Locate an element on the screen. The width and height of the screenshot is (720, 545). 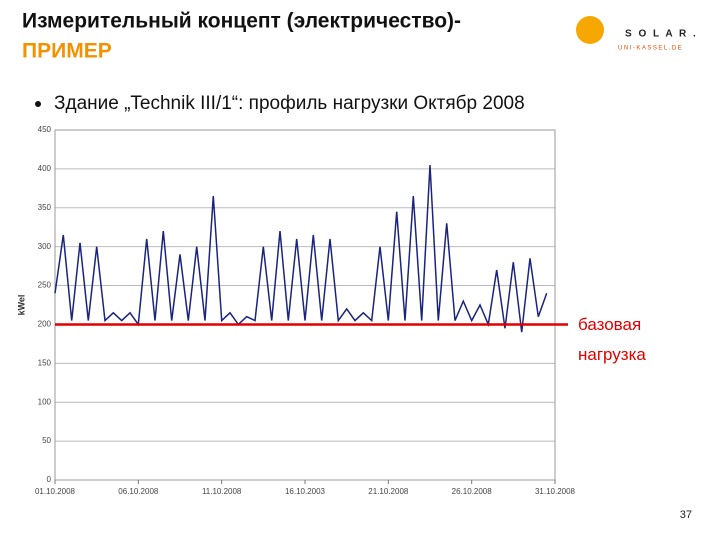
x-tick-label: 26.10.2008 is located at coordinates (472, 491).